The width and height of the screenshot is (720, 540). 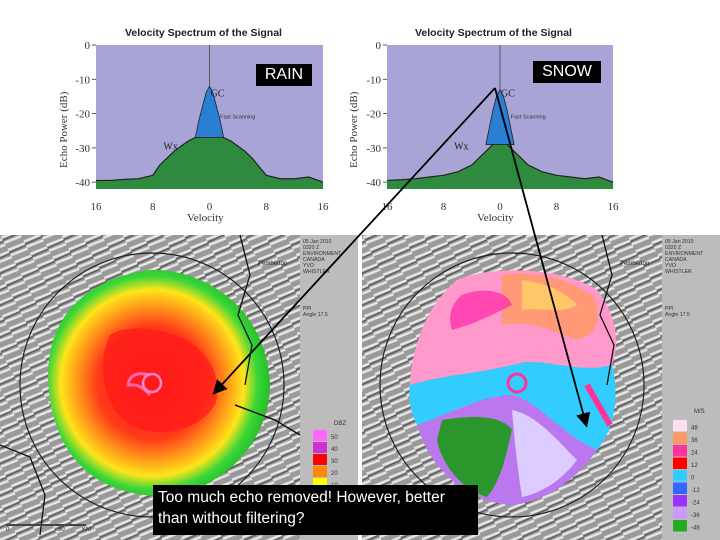 I want to click on scale-label: -36, so click(x=695, y=516).